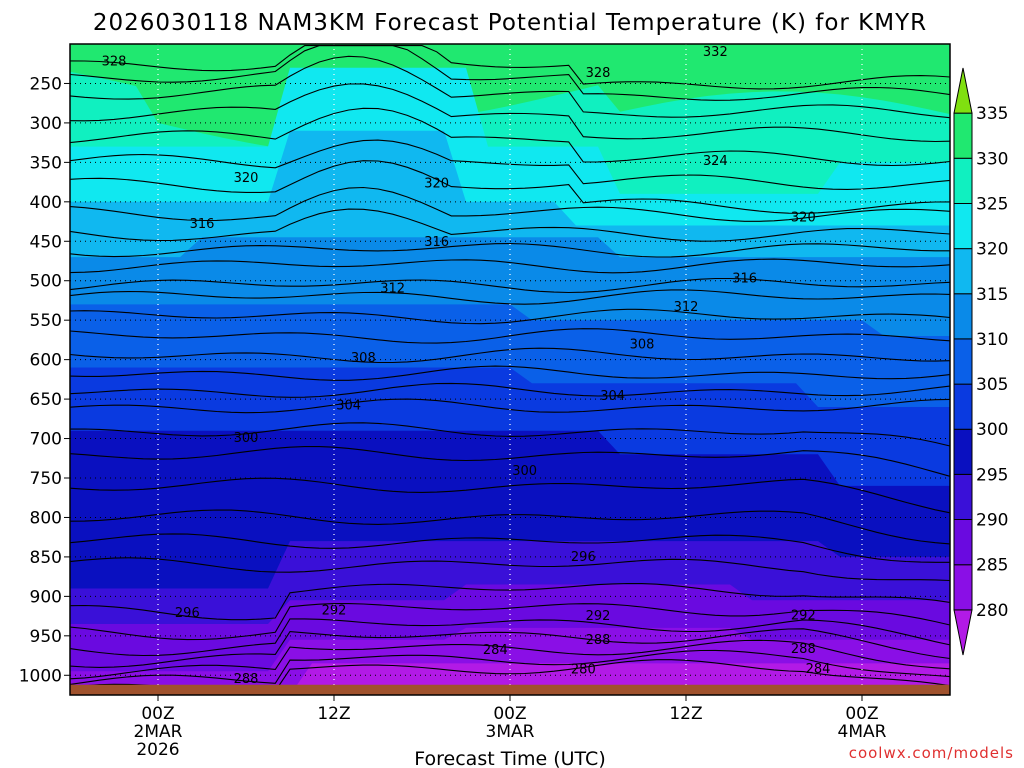 The width and height of the screenshot is (1024, 768). I want to click on x-tick-label-36-0: 12Z, so click(685, 714).